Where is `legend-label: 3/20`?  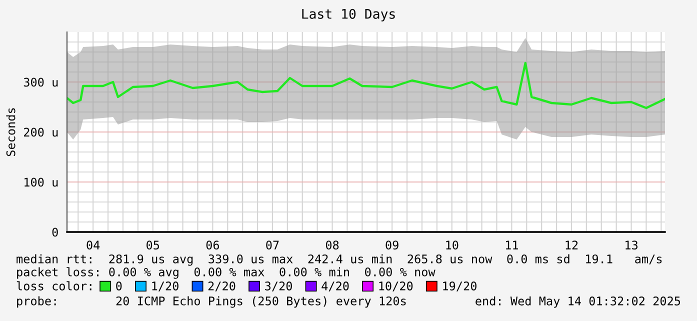 legend-label: 3/20 is located at coordinates (278, 287).